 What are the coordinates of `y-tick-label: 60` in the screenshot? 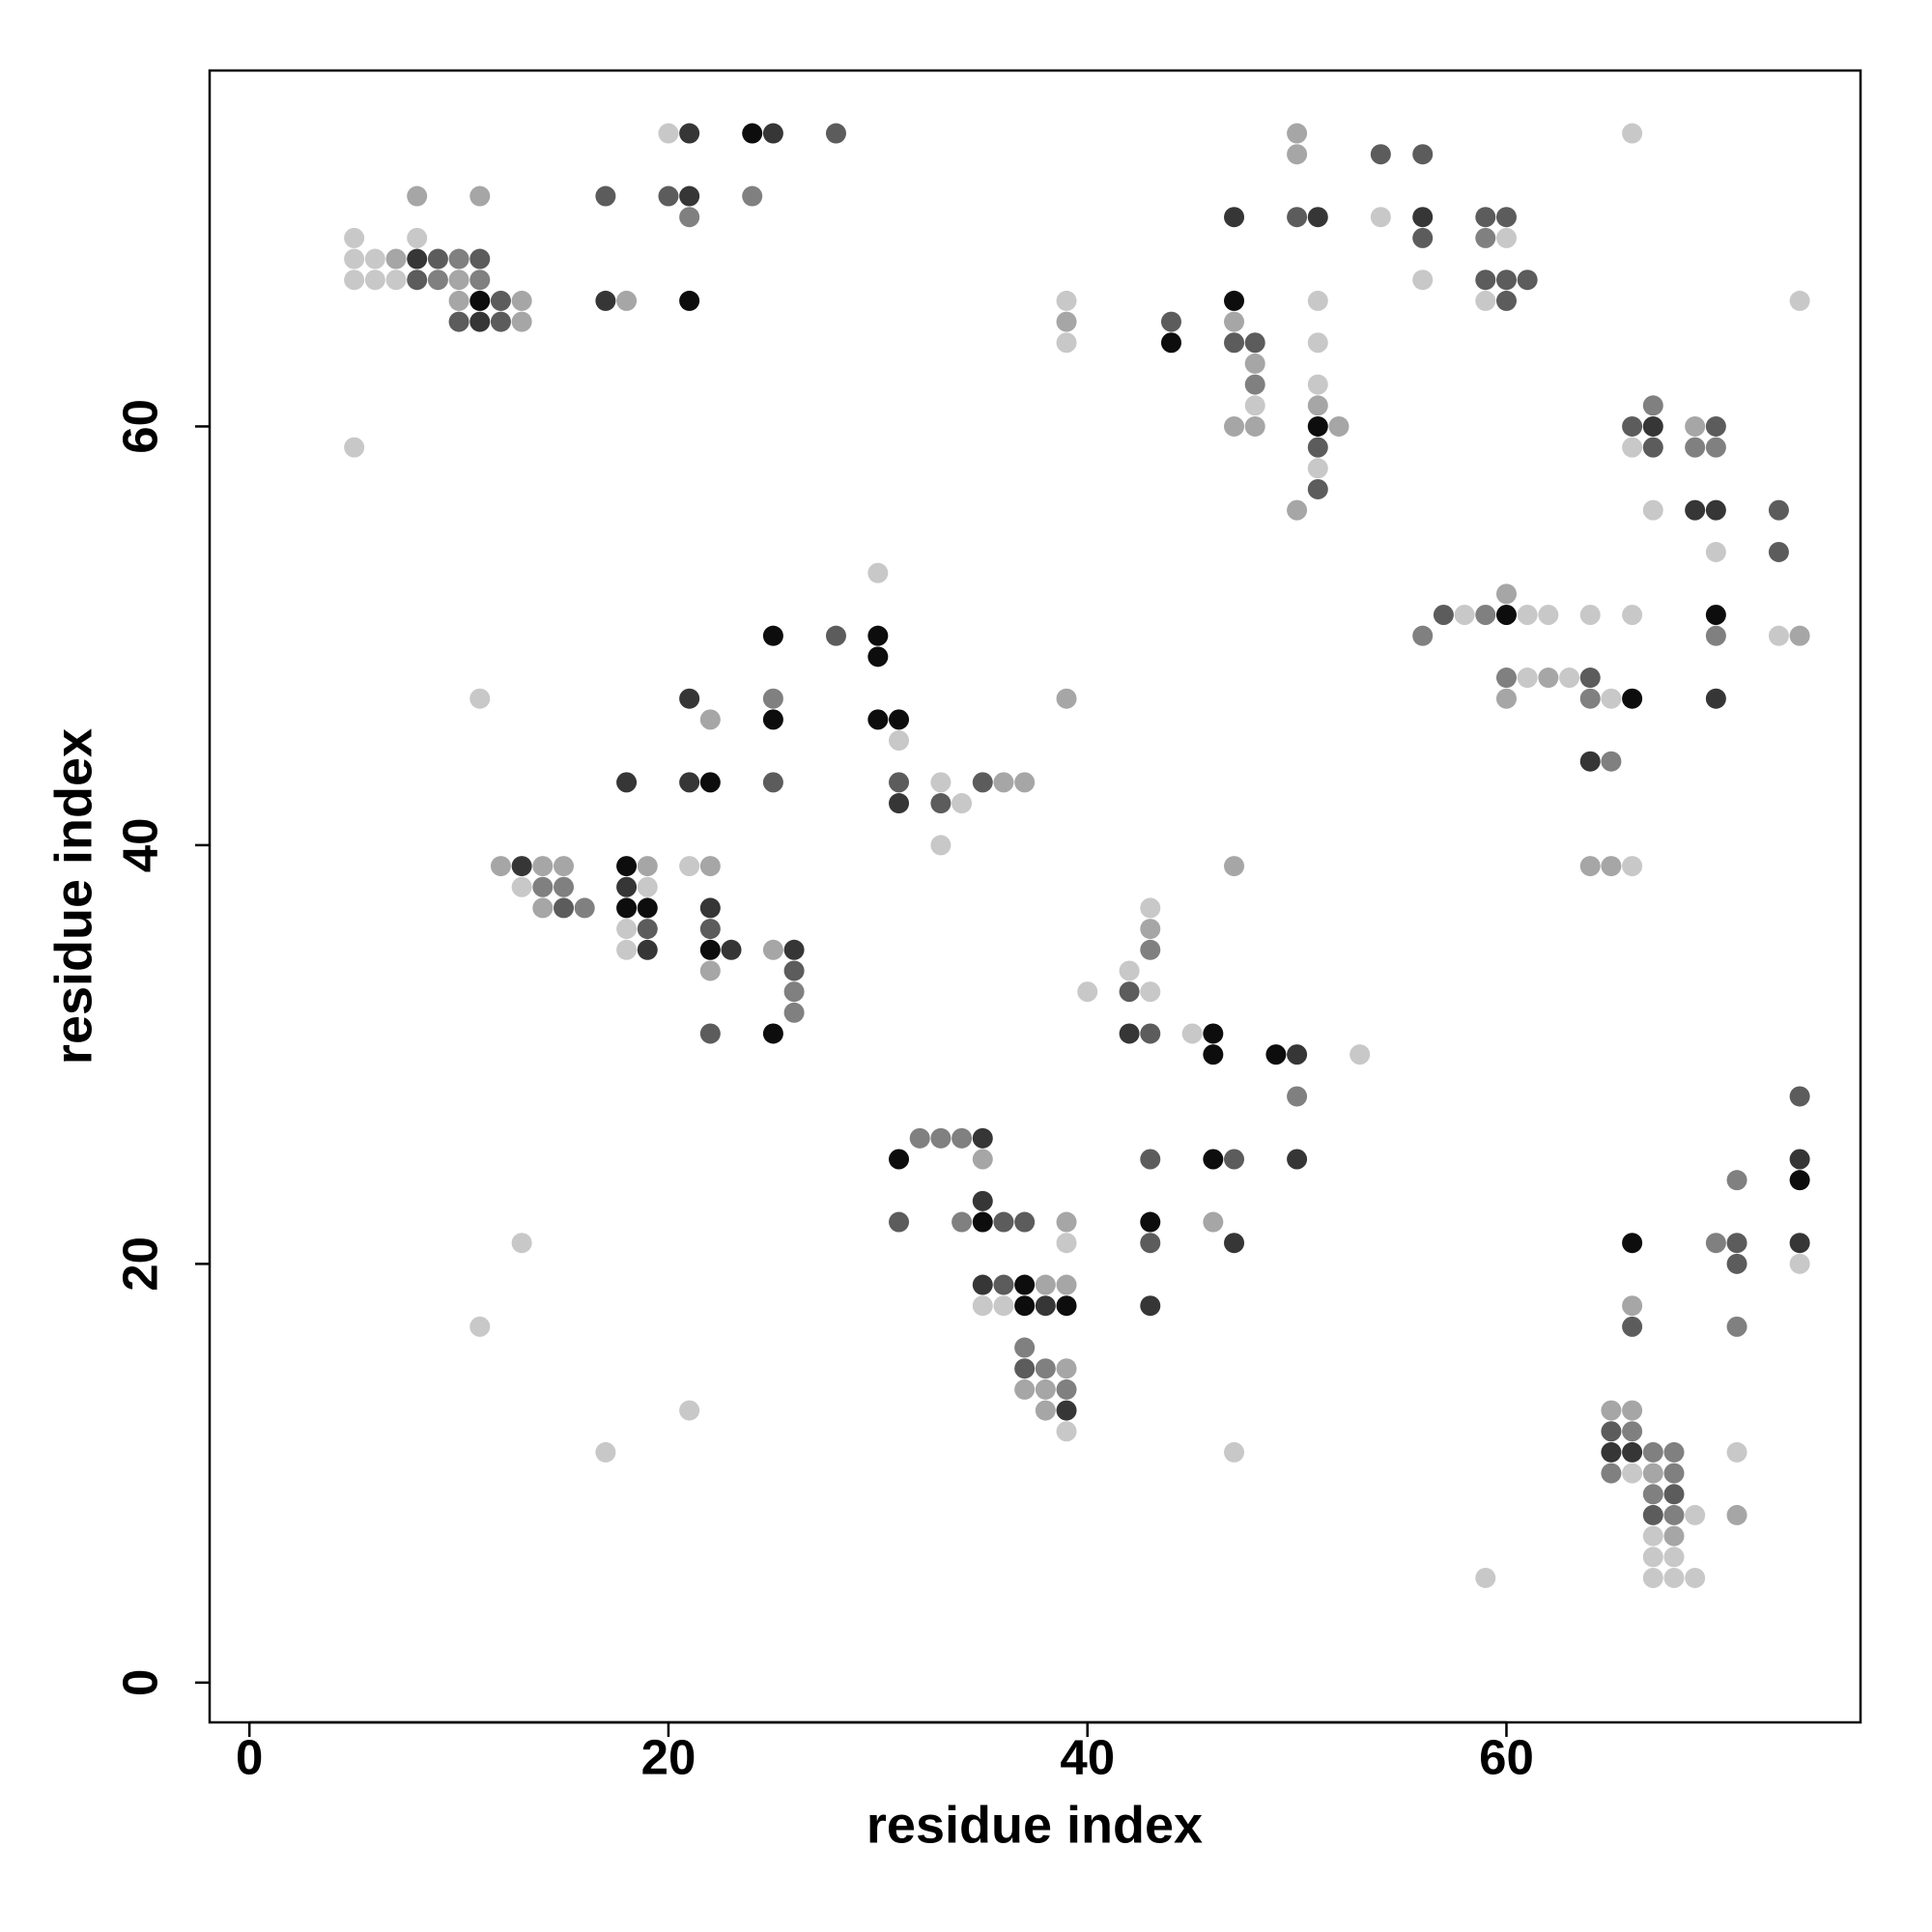 It's located at (139, 426).